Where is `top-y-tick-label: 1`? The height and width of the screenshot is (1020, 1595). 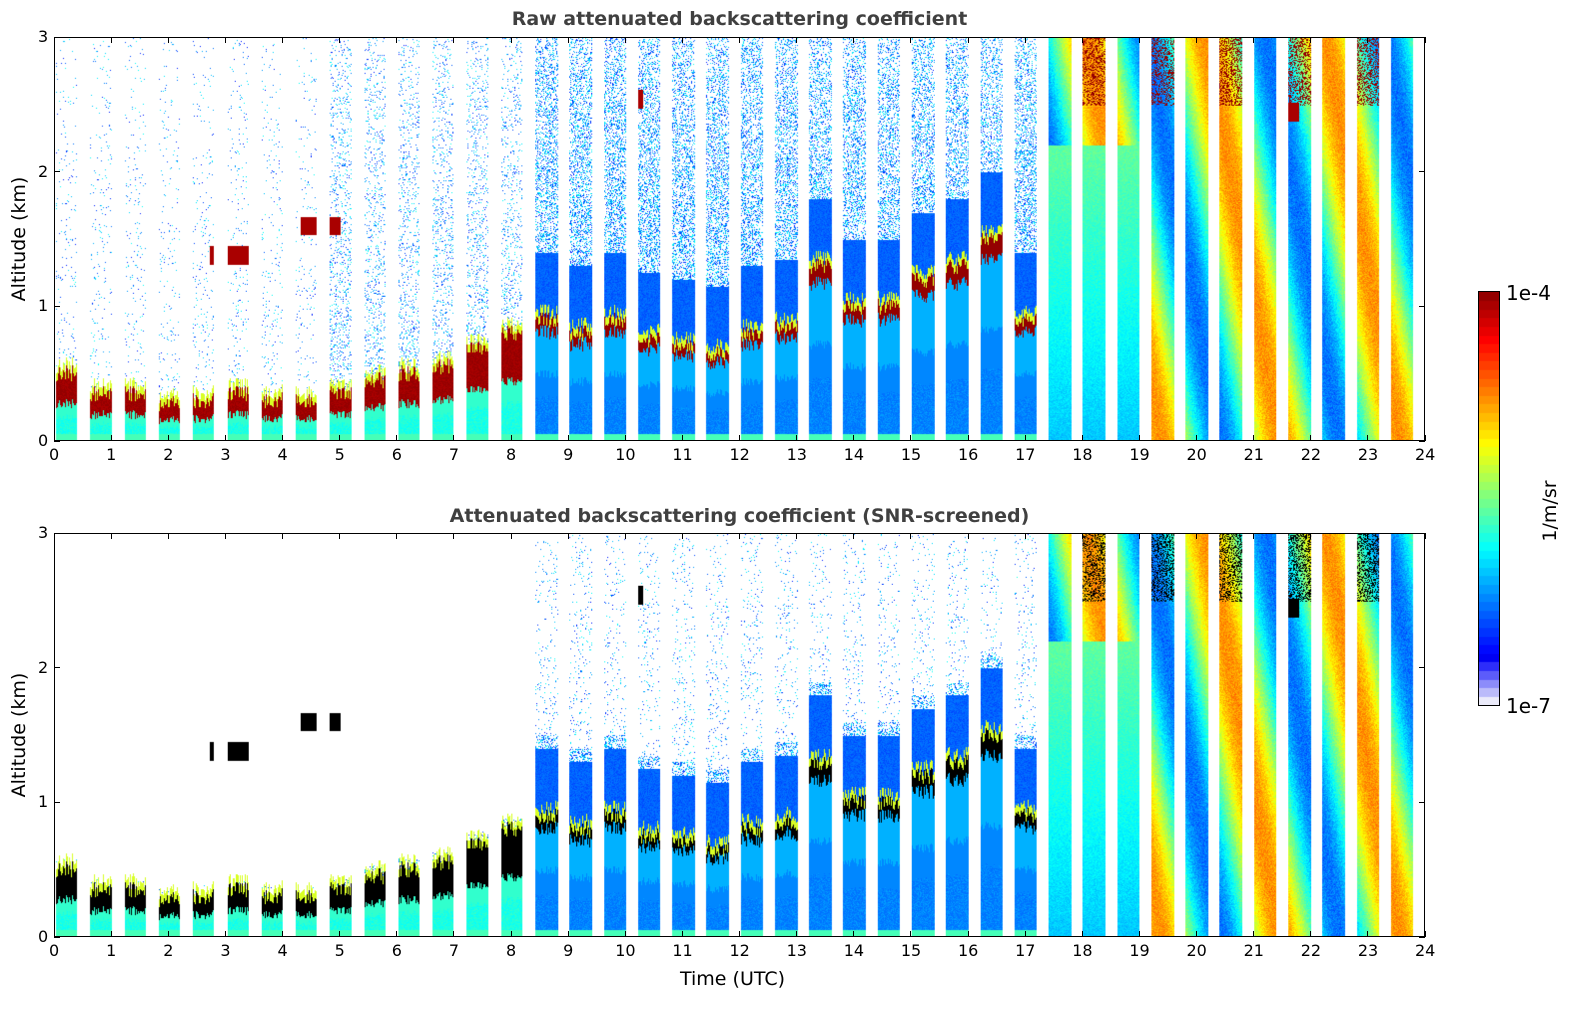
top-y-tick-label: 1 is located at coordinates (43, 306).